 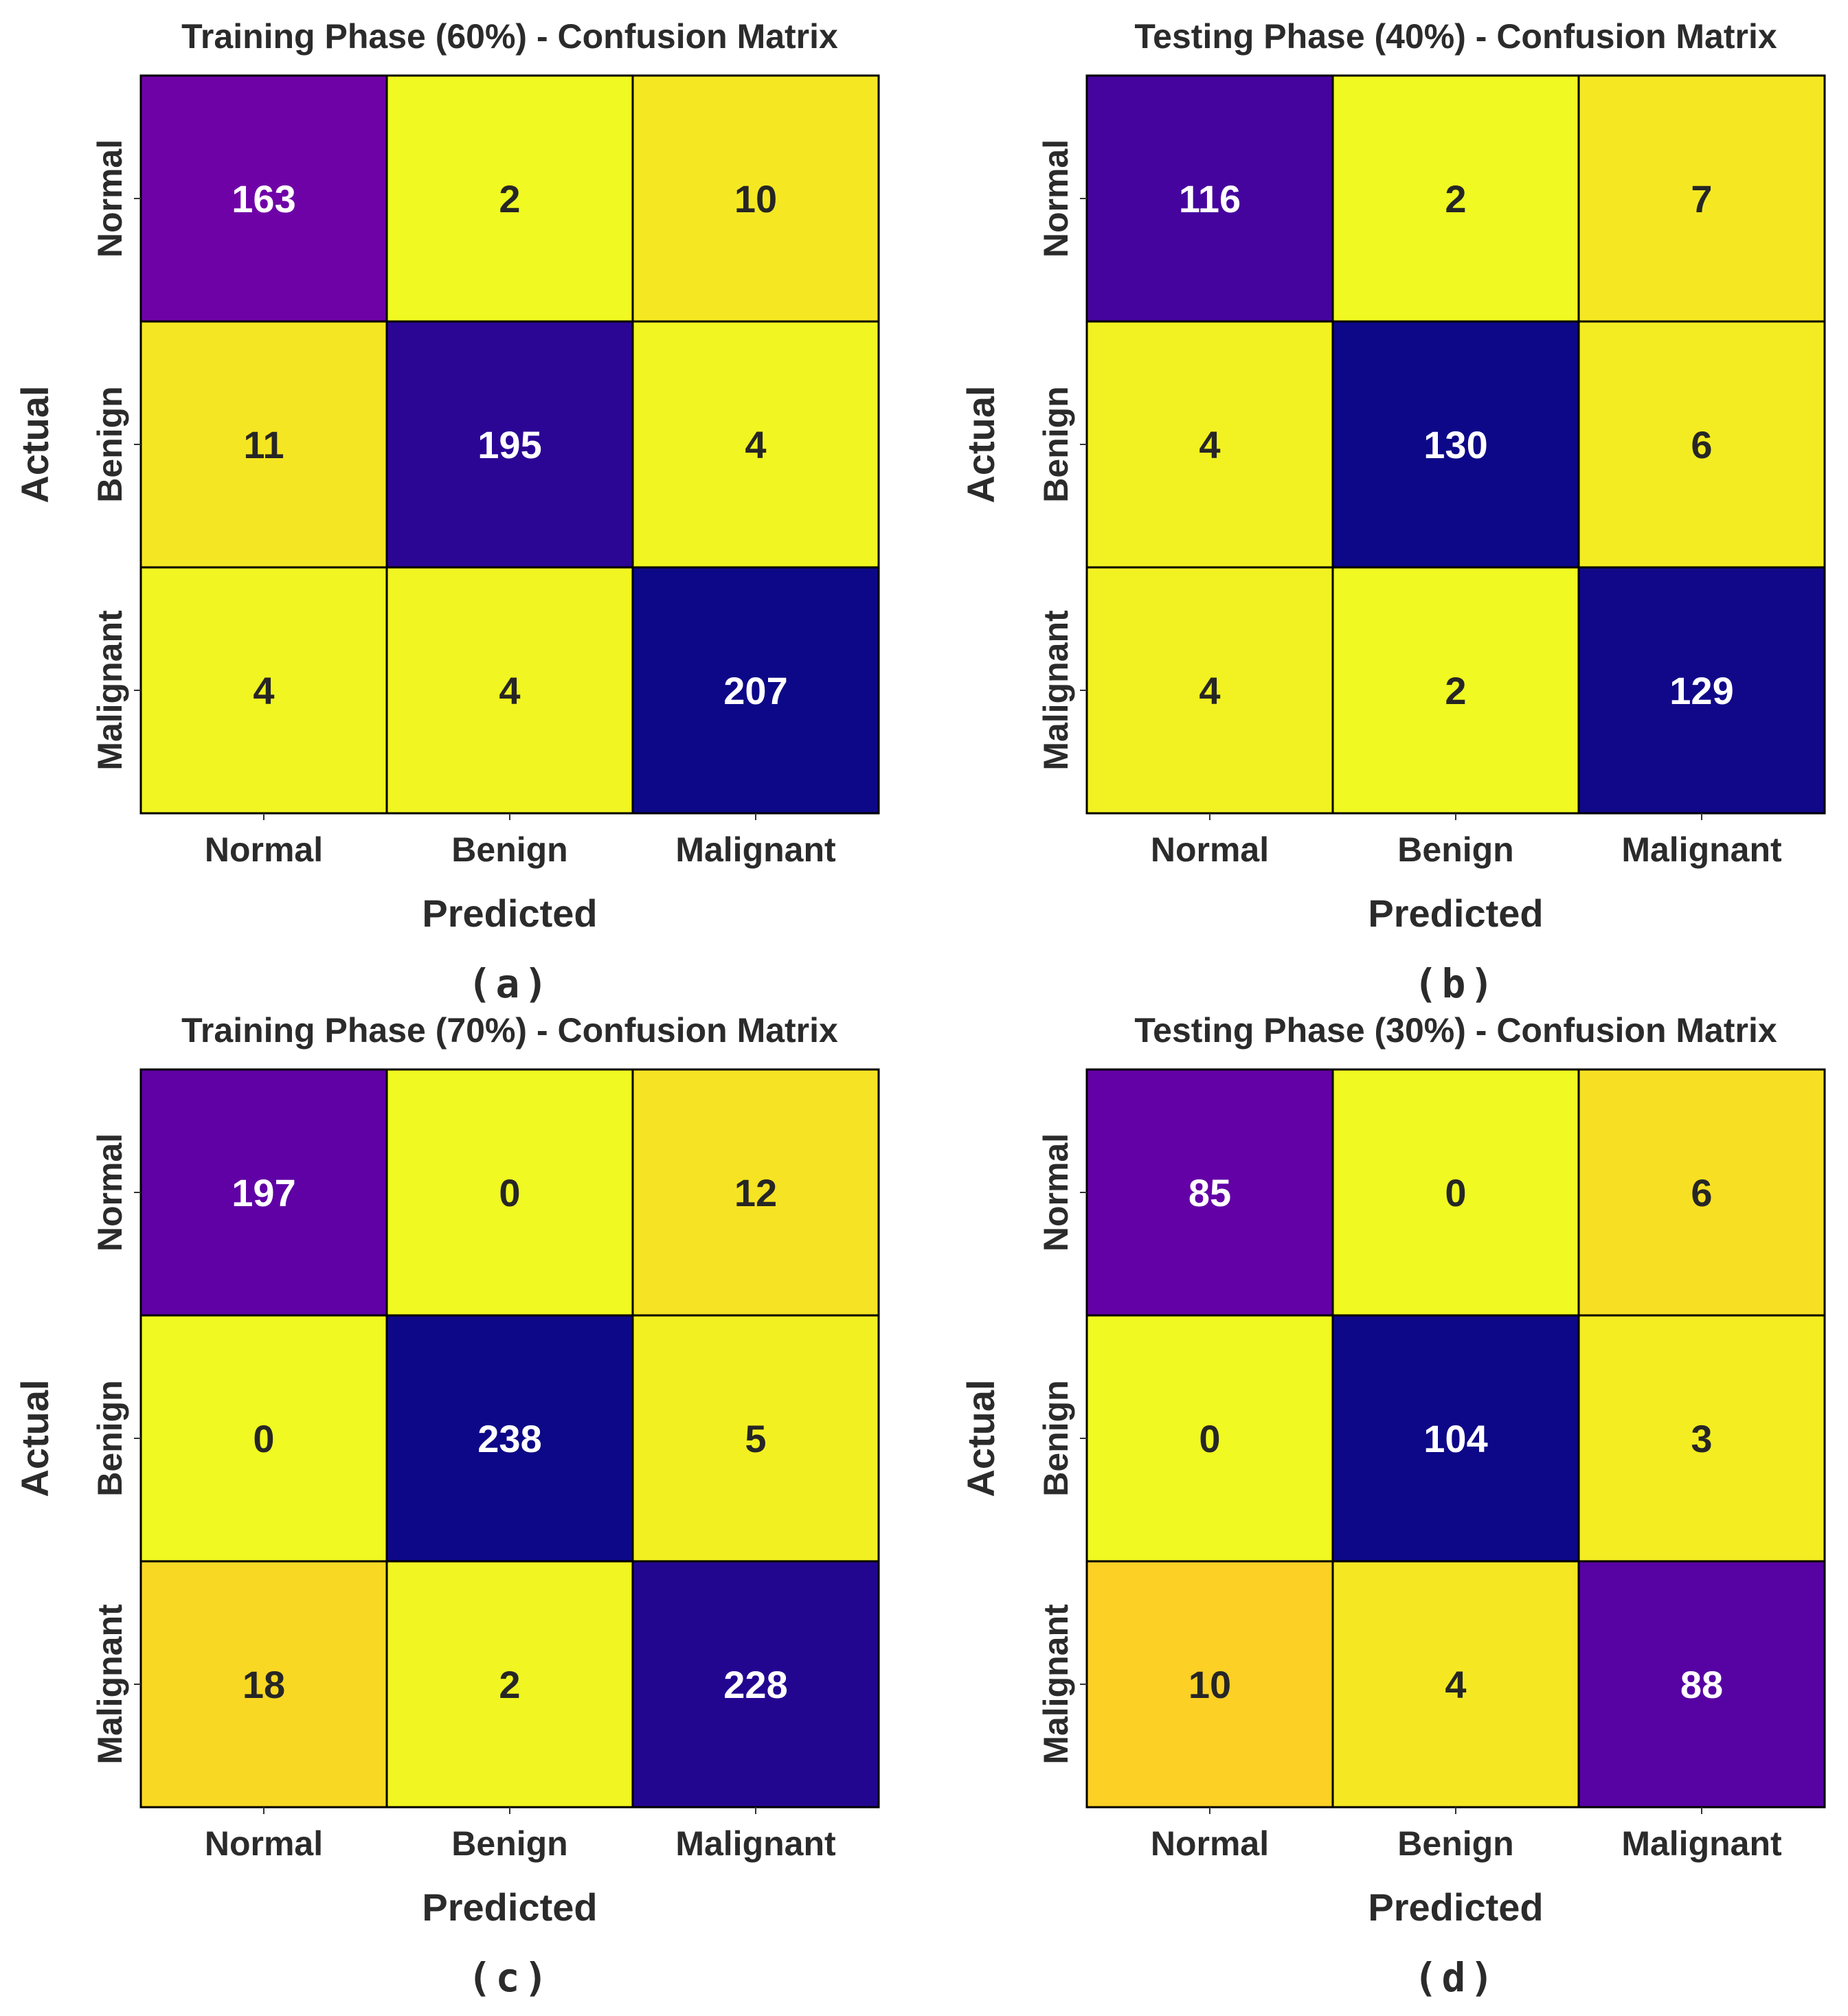 I want to click on cell-value-label: 195, so click(x=509, y=444).